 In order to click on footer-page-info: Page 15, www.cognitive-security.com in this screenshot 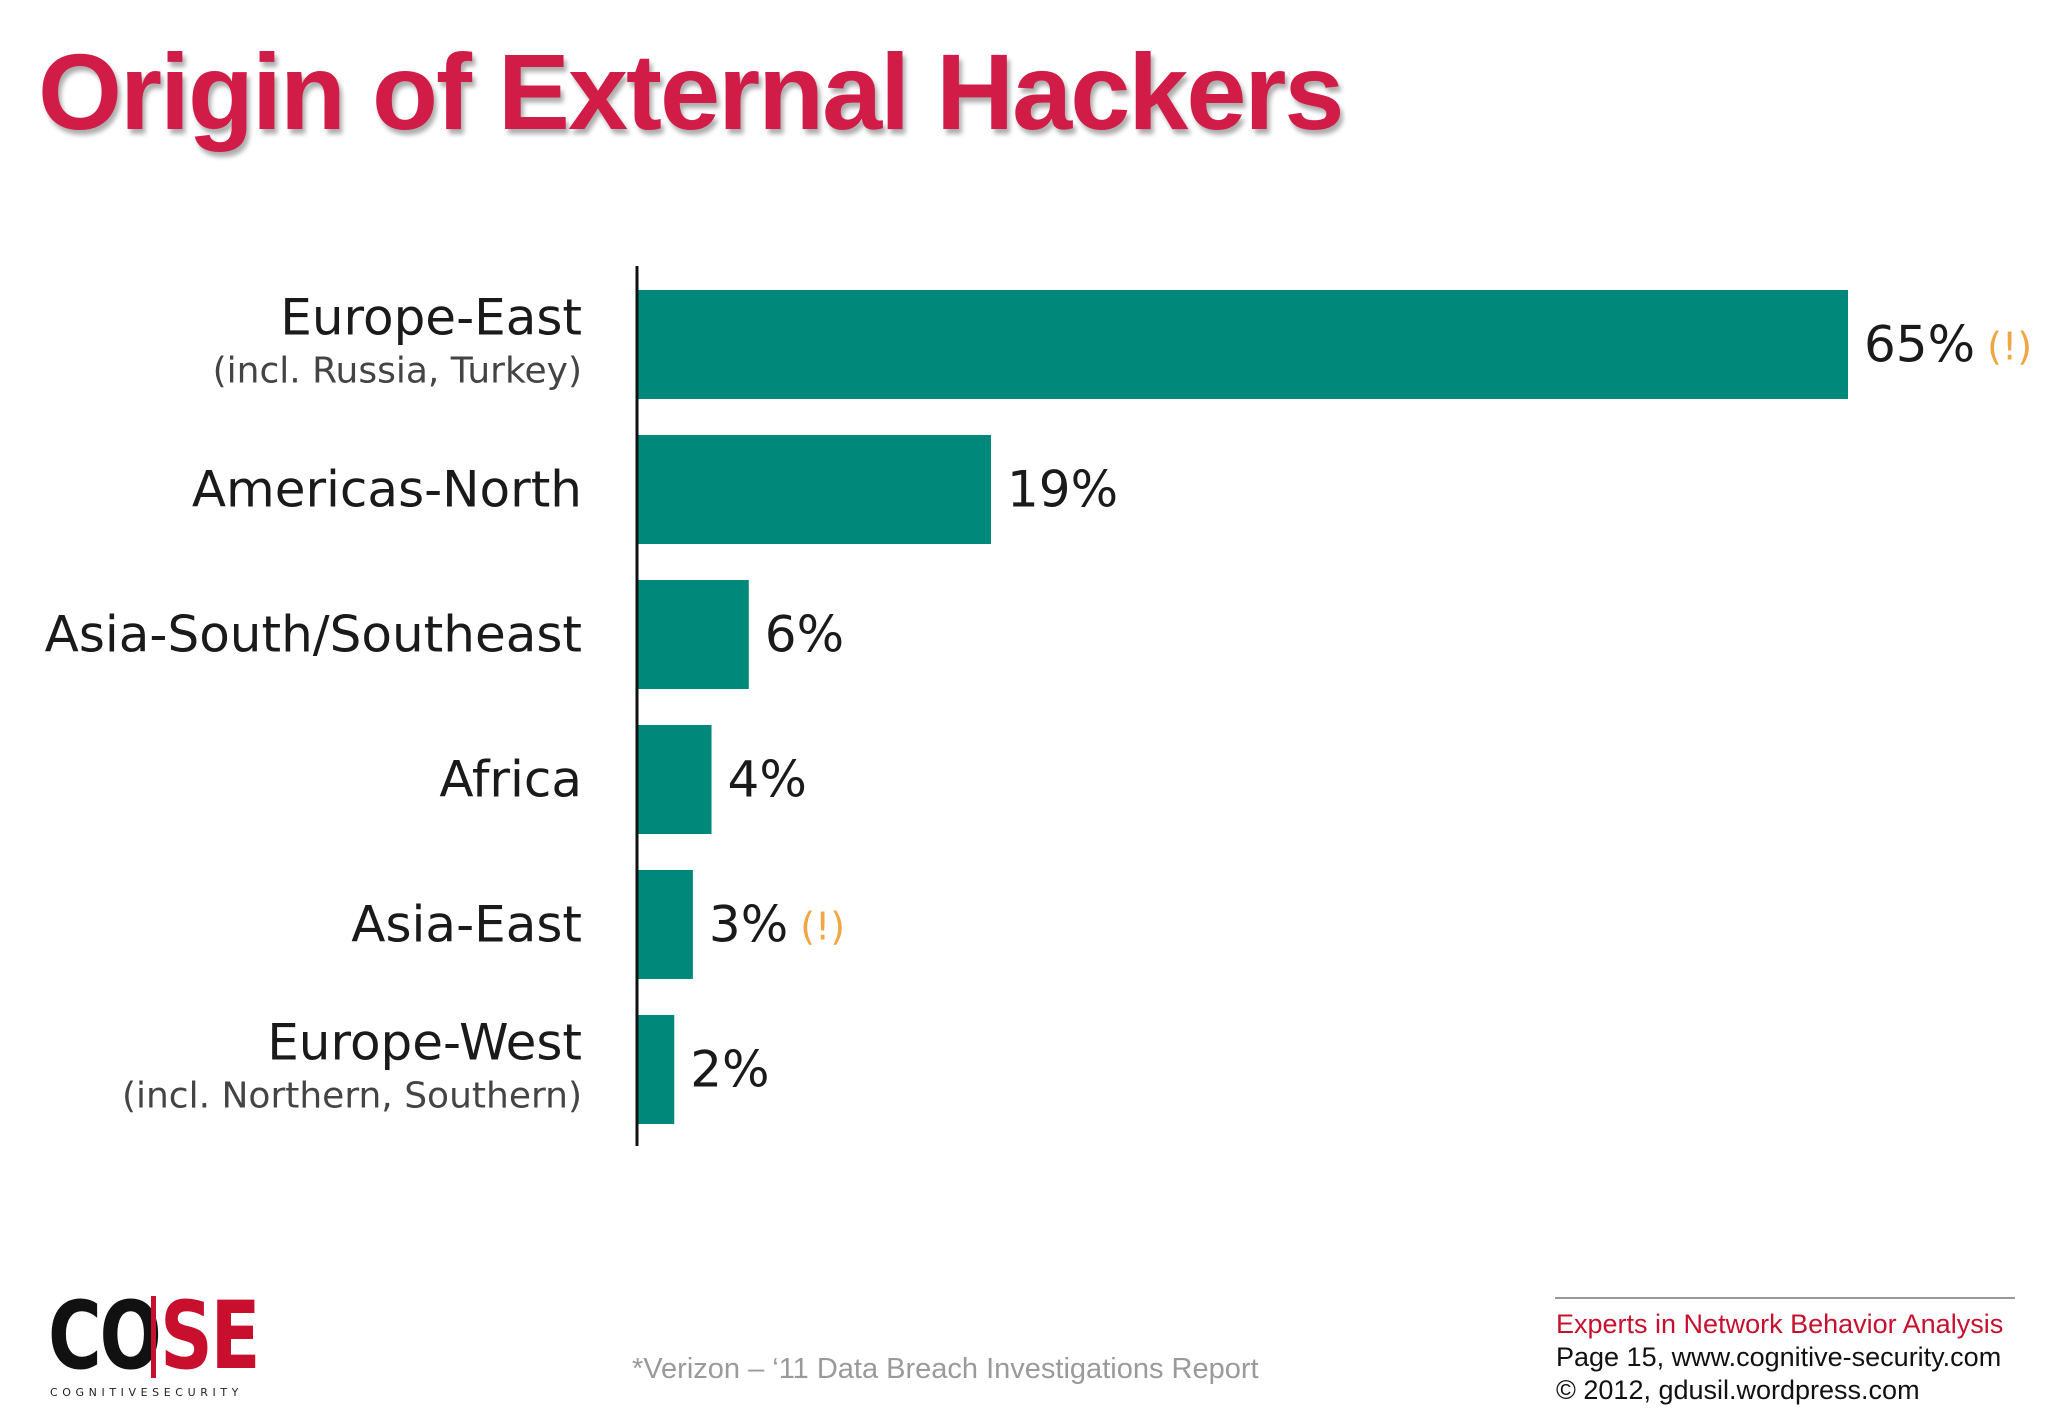, I will do `click(1779, 1357)`.